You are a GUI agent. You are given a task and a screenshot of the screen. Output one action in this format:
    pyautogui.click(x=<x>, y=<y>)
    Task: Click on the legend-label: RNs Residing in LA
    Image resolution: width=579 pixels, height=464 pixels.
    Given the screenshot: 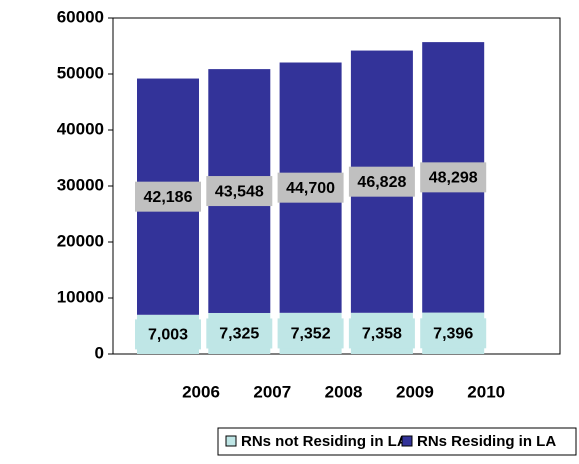 What is the action you would take?
    pyautogui.click(x=486, y=441)
    